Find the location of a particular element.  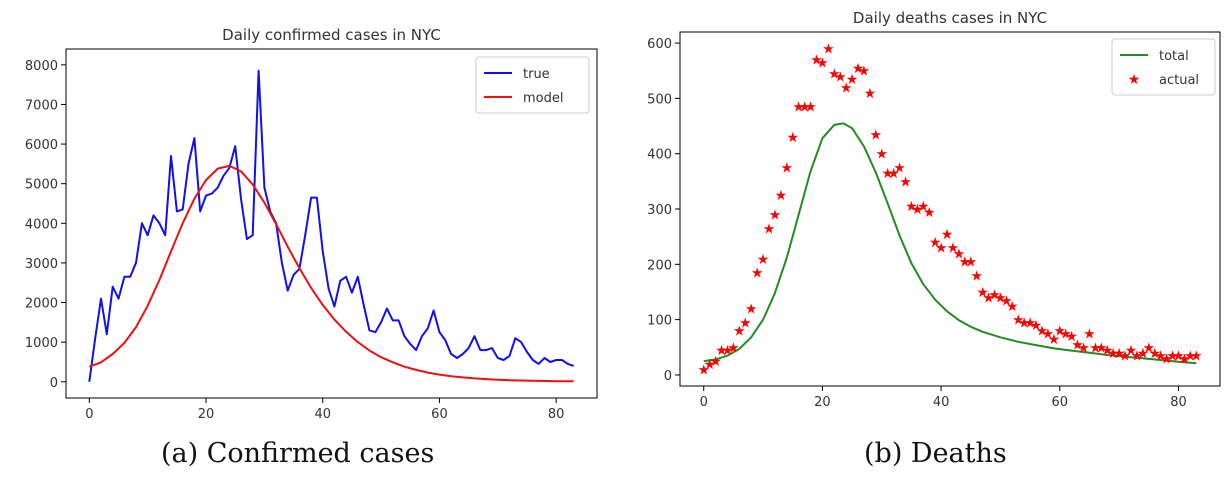

y-tick-label: 0 is located at coordinates (668, 376).